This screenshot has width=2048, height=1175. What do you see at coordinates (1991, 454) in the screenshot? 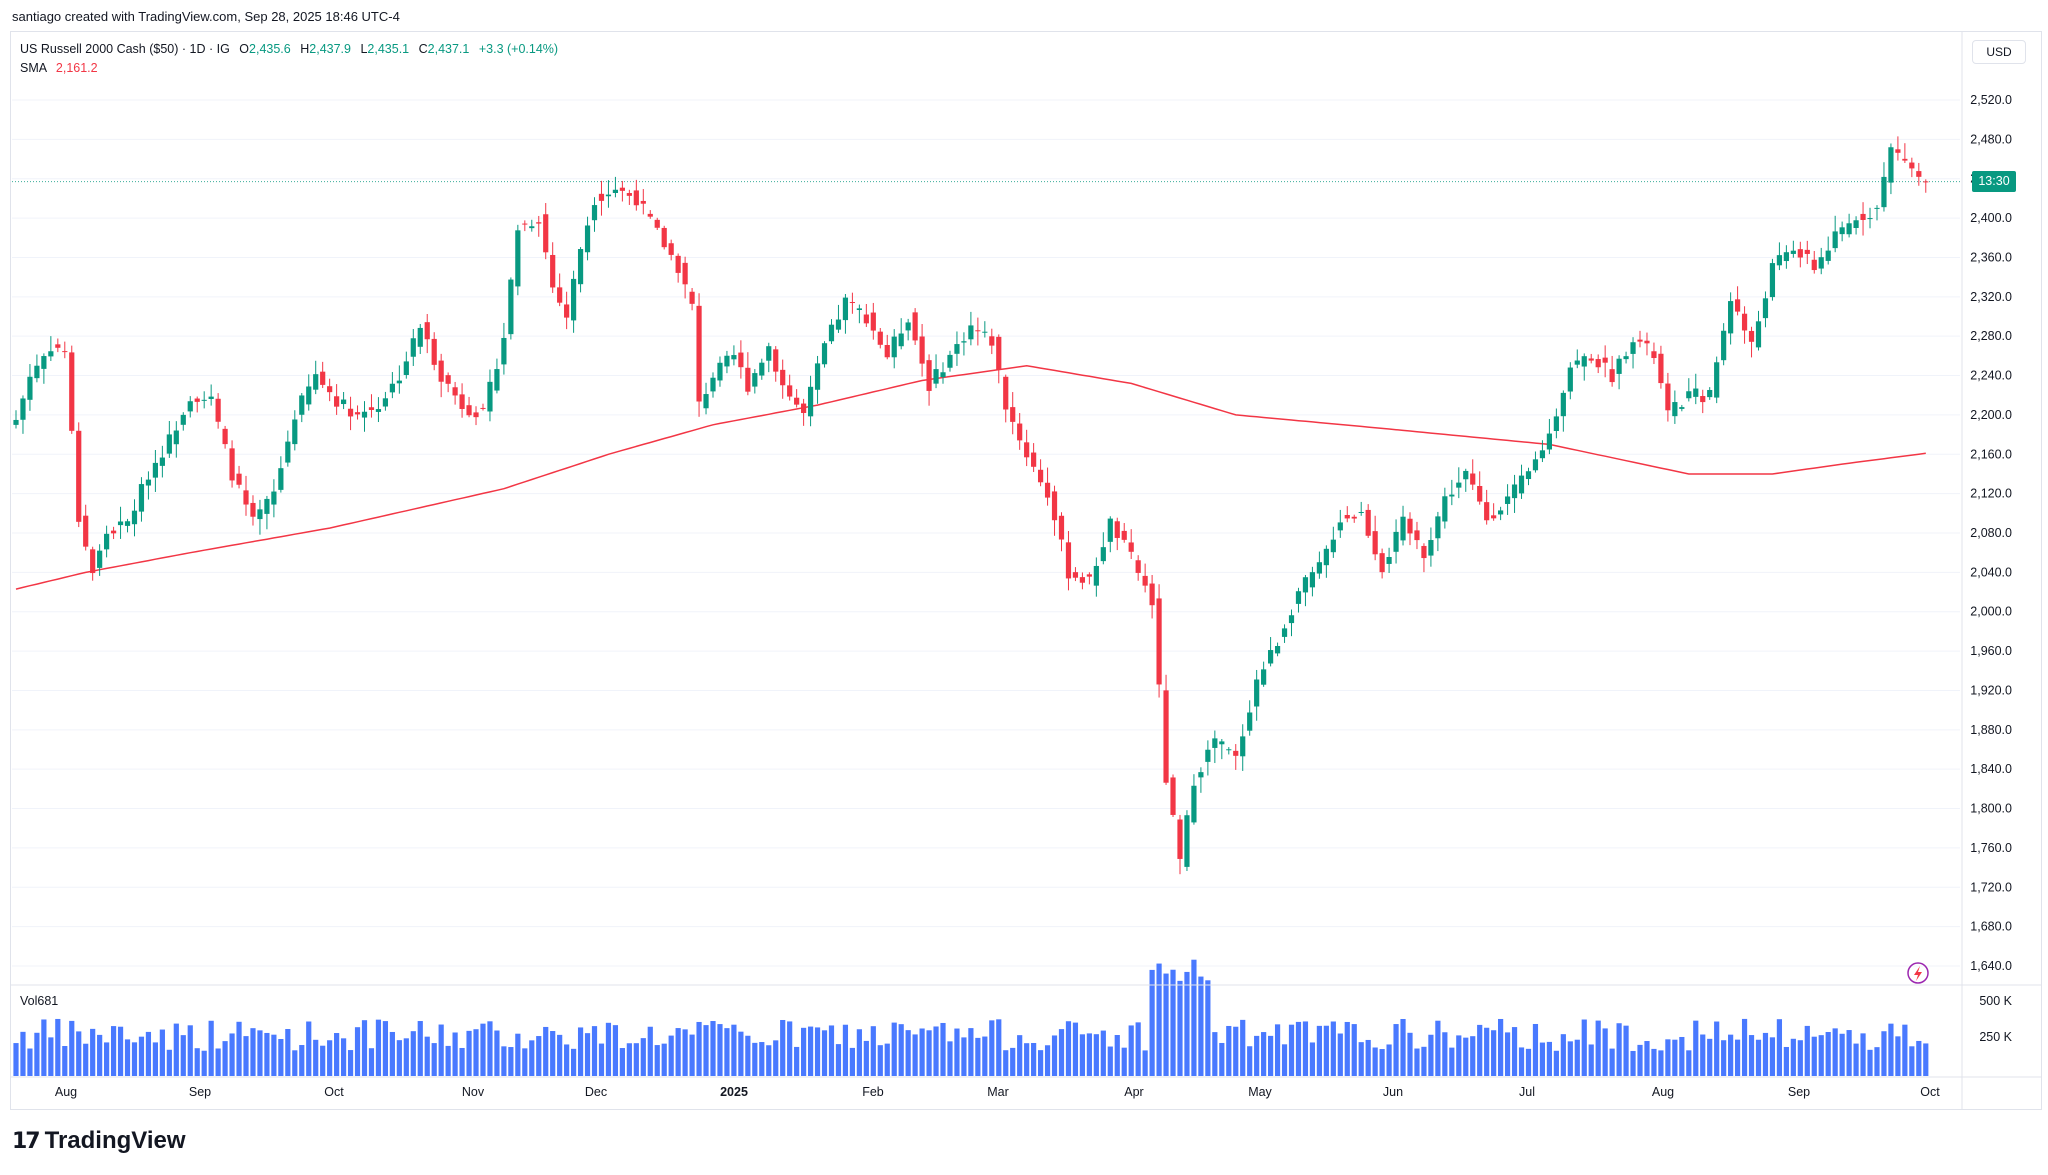
I see `price-tick-label: 2,160.0` at bounding box center [1991, 454].